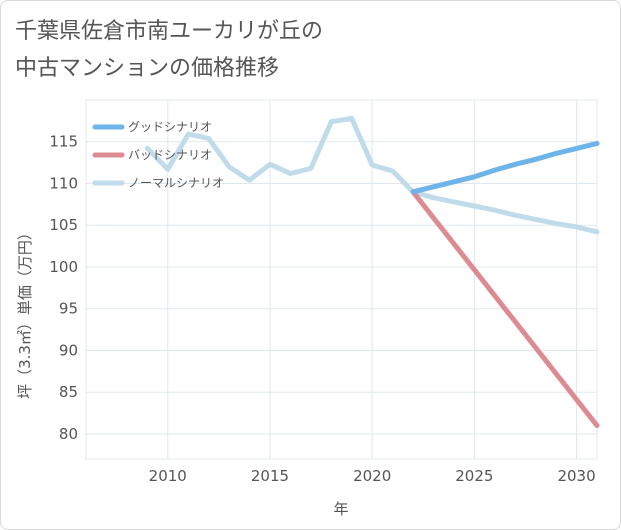 Image resolution: width=621 pixels, height=530 pixels. Describe the element at coordinates (68, 392) in the screenshot. I see `y-tick-label: 85` at that location.